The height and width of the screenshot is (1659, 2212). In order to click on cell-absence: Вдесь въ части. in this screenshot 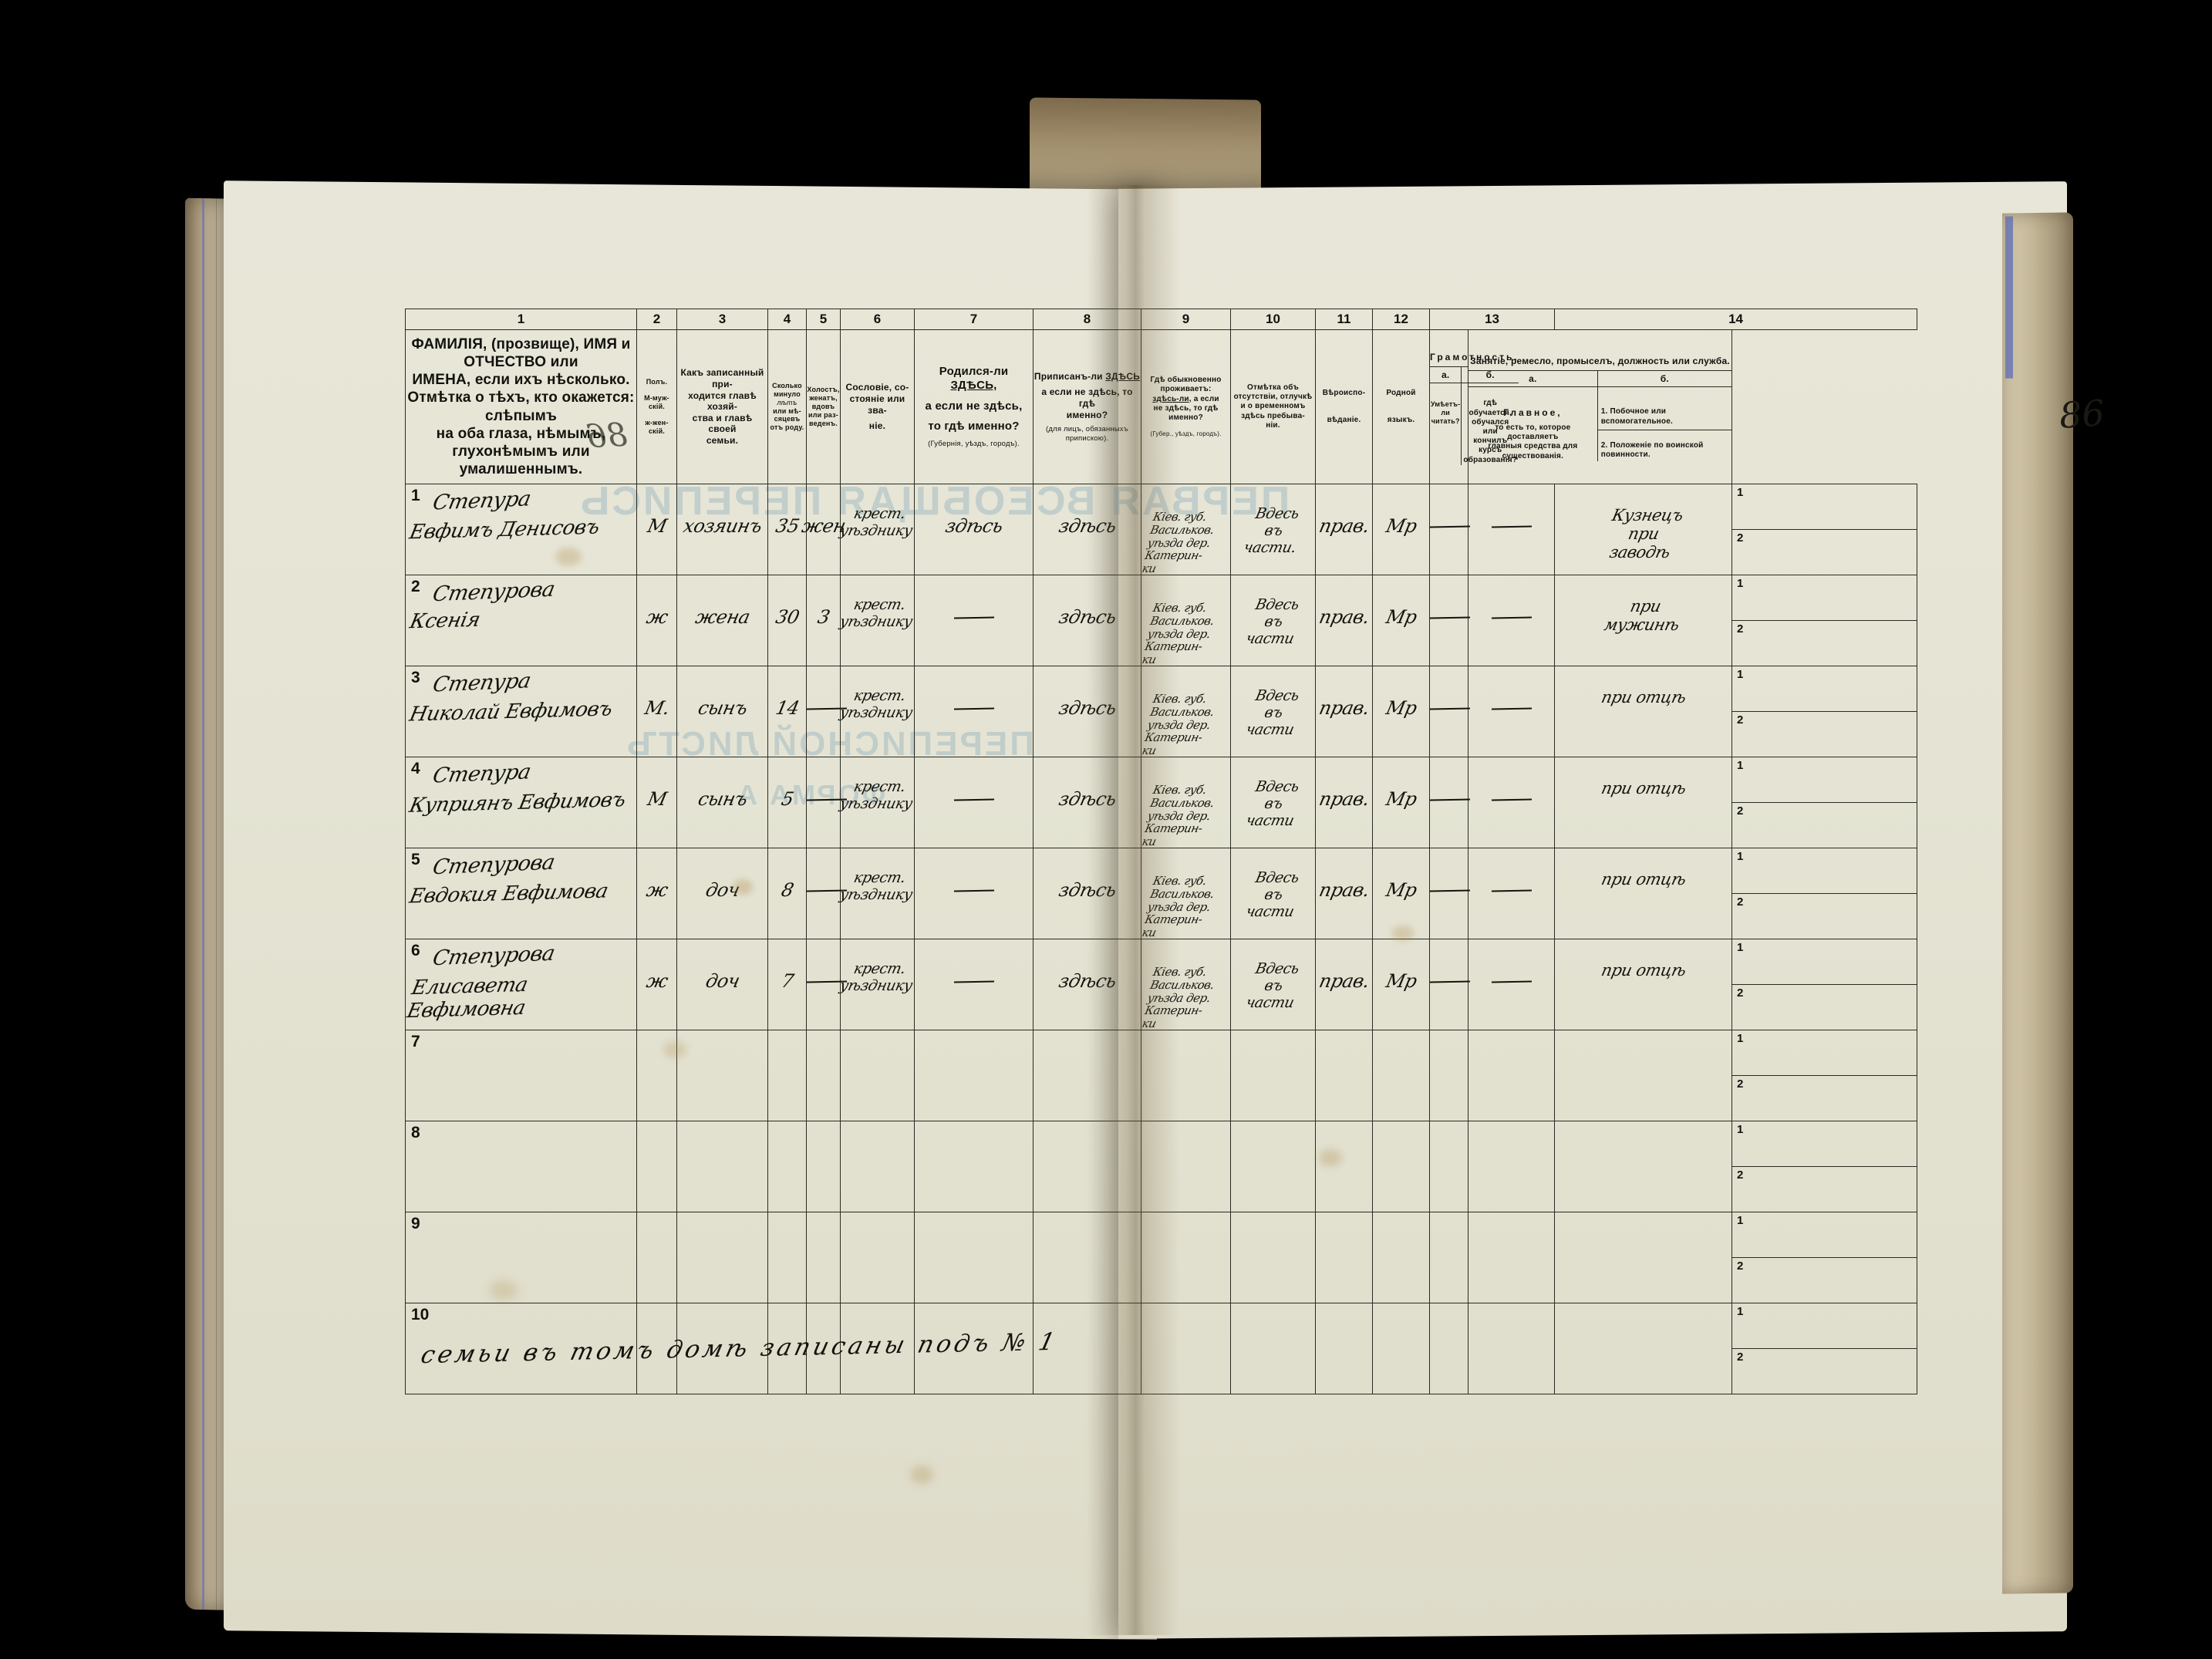, I will do `click(1273, 529)`.